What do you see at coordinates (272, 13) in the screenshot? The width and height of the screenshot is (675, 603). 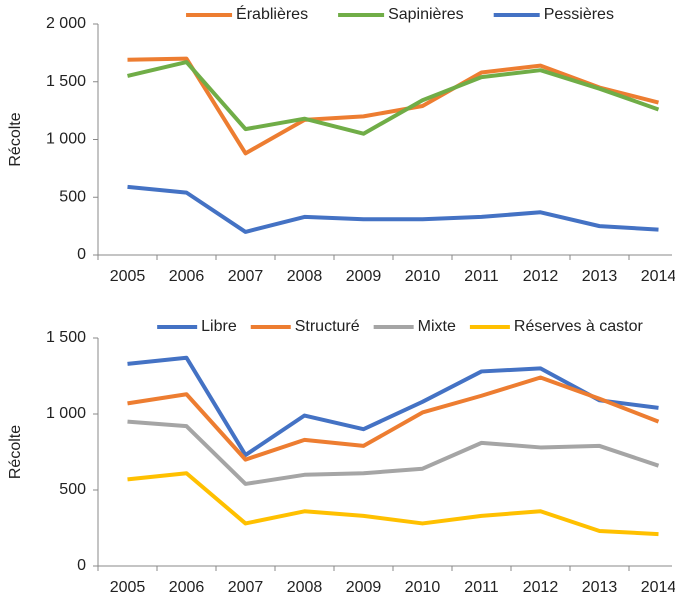 I see `legend-label: Érablières` at bounding box center [272, 13].